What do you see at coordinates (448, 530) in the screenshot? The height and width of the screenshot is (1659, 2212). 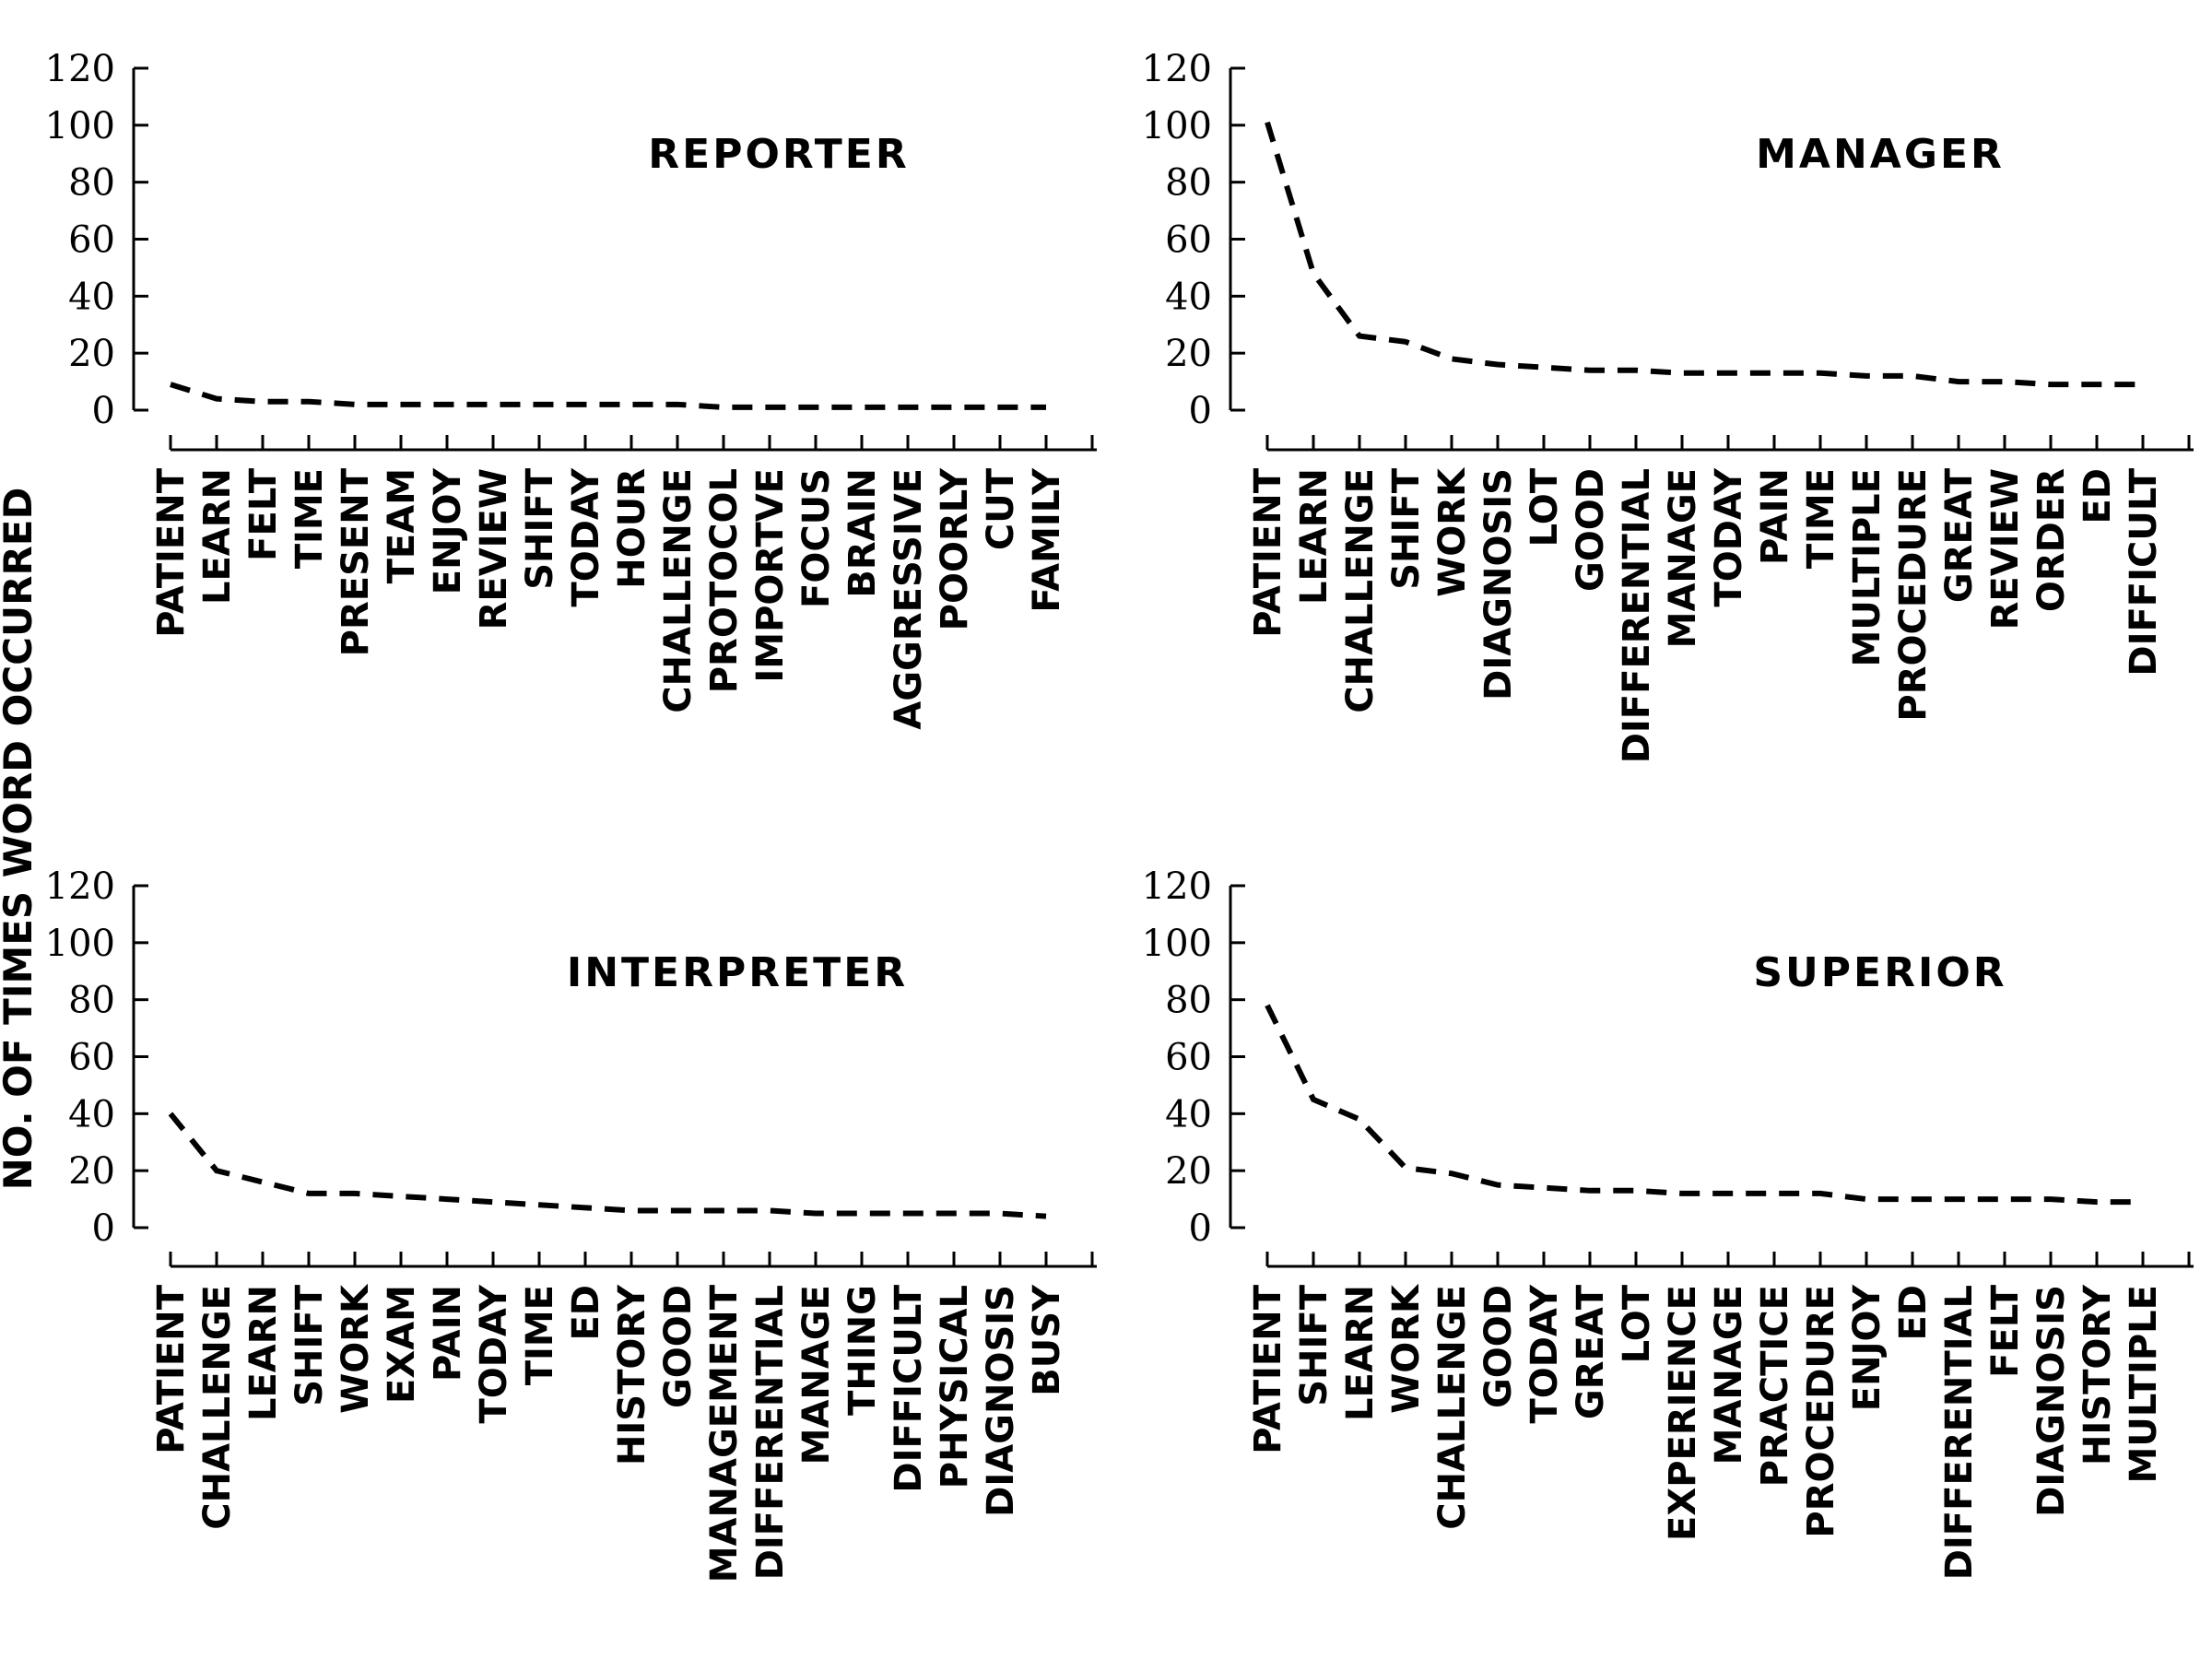 I see `x-tick-label: ENJOY` at bounding box center [448, 530].